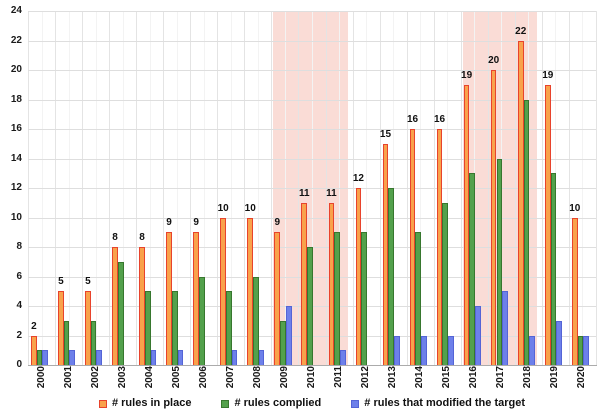 Image resolution: width=603 pixels, height=420 pixels. I want to click on bar-rules-complied-2017, so click(499, 261).